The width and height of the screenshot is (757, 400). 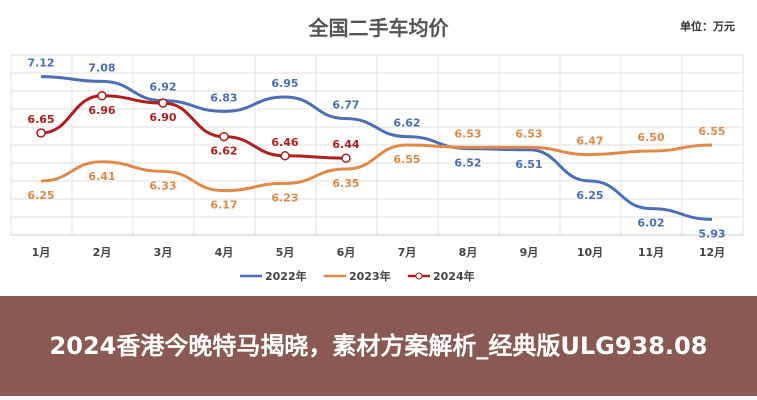 I want to click on x-tick-label: 12月, so click(x=712, y=252).